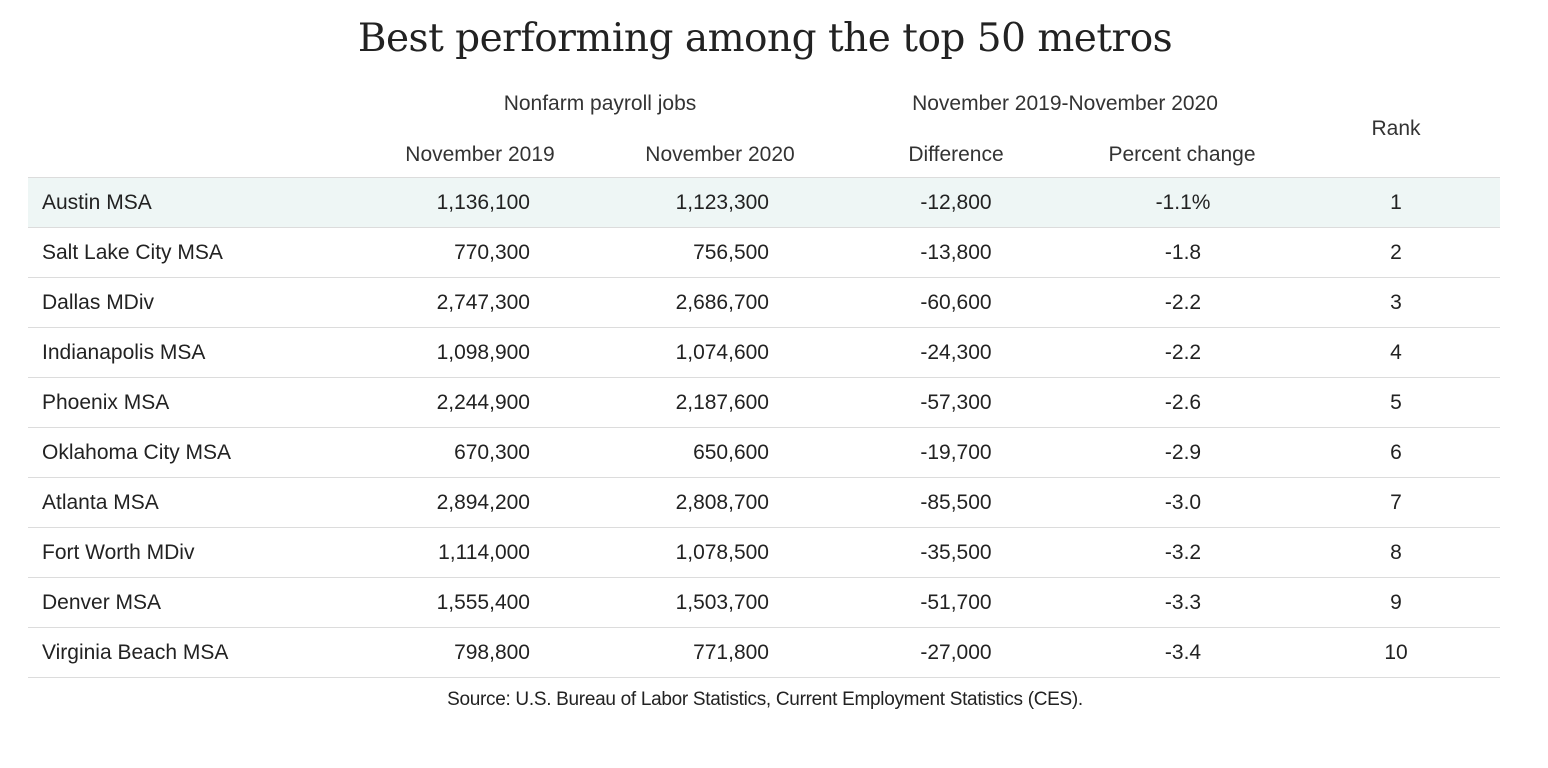  I want to click on value-nov2020: 2,686,700, so click(722, 302).